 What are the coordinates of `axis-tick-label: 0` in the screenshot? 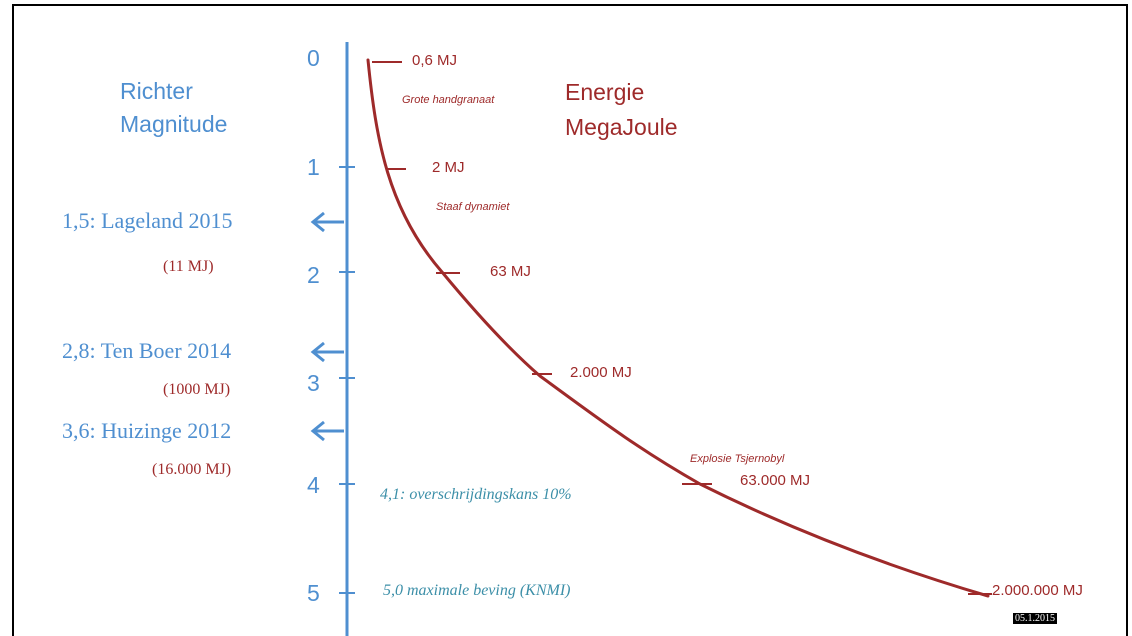 It's located at (313, 58).